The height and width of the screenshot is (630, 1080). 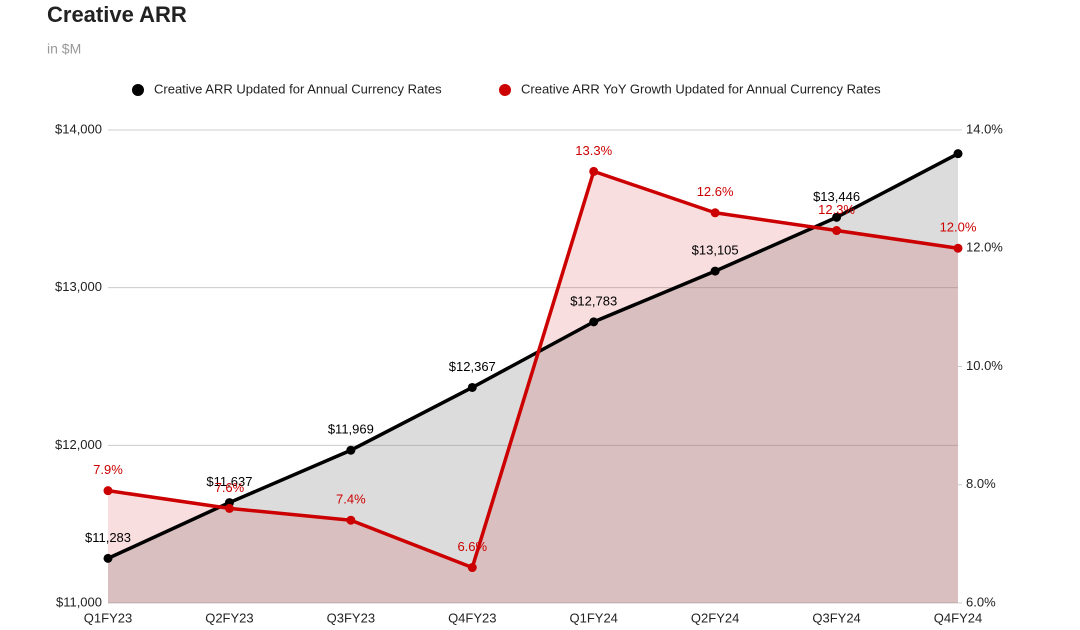 What do you see at coordinates (108, 469) in the screenshot?
I see `data-label: 7.9%` at bounding box center [108, 469].